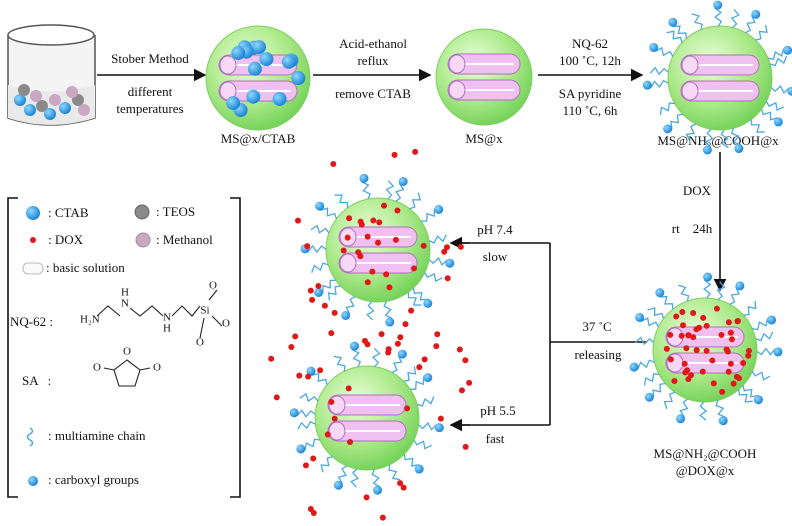 The height and width of the screenshot is (526, 792). I want to click on legend-text: : TEOS, so click(175, 211).